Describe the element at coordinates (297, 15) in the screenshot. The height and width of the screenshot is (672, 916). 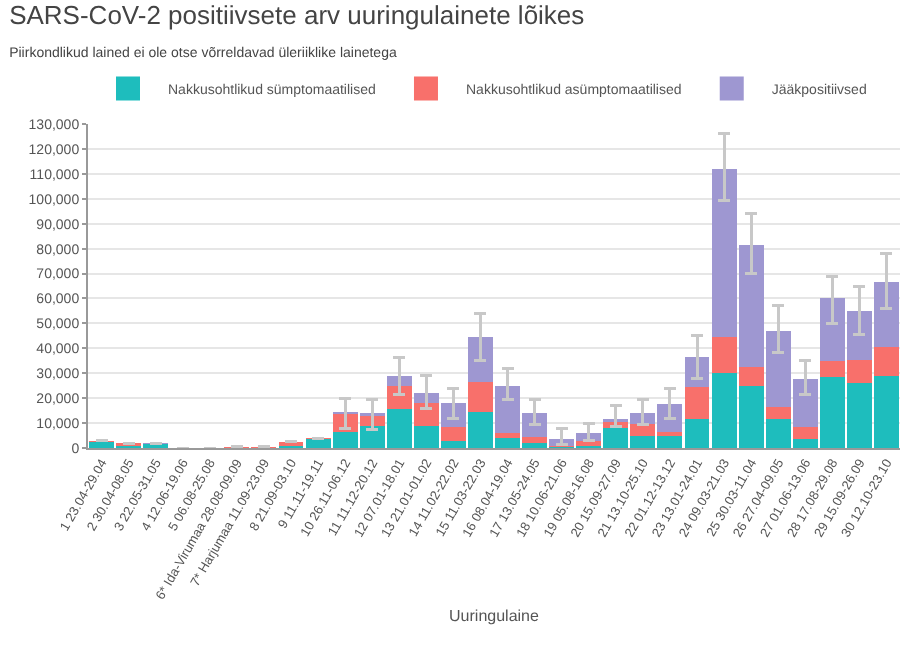
I see `chart-title: SARS-CoV-2 positiivsete arv uuringulainete lõikes` at that location.